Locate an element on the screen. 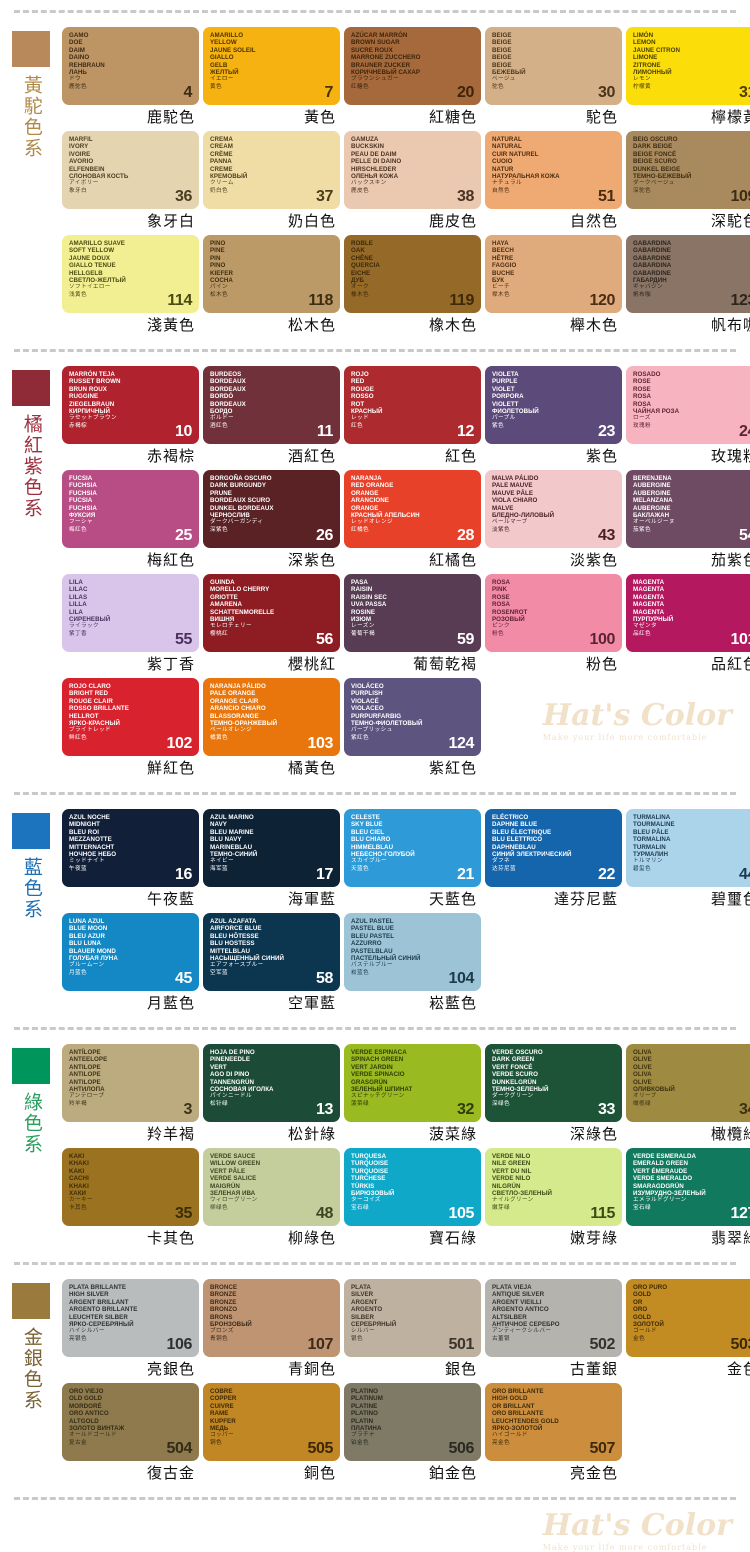 Image resolution: width=750 pixels, height=1552 pixels. swatch-cell: ORO PUROGOLDOROROGOLDЗОЛОТОЙゴールド金色503金色 is located at coordinates (688, 1331).